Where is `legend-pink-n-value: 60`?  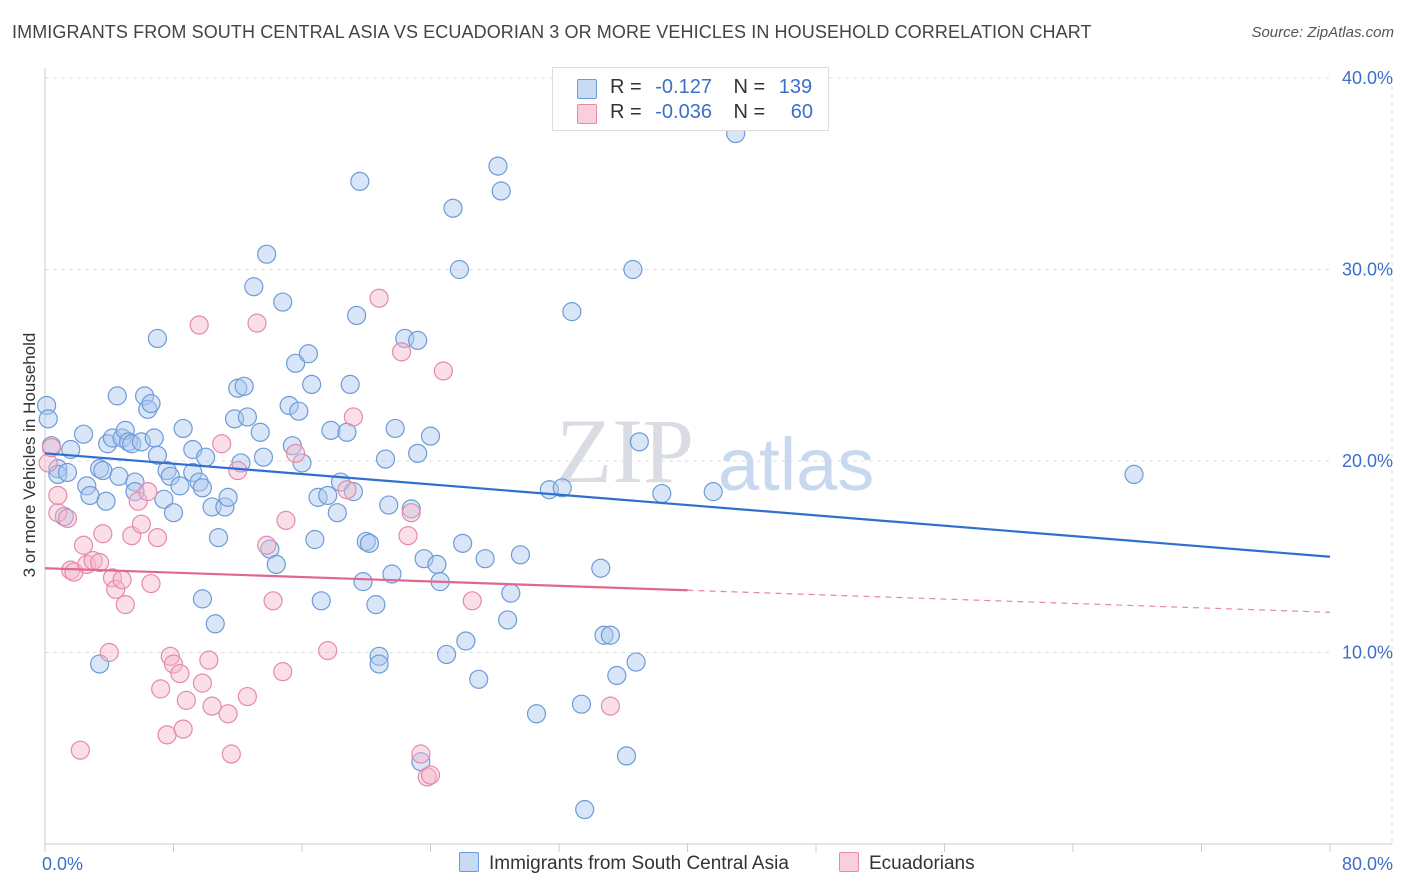
legend-pink-n-value: 60 is located at coordinates (802, 112).